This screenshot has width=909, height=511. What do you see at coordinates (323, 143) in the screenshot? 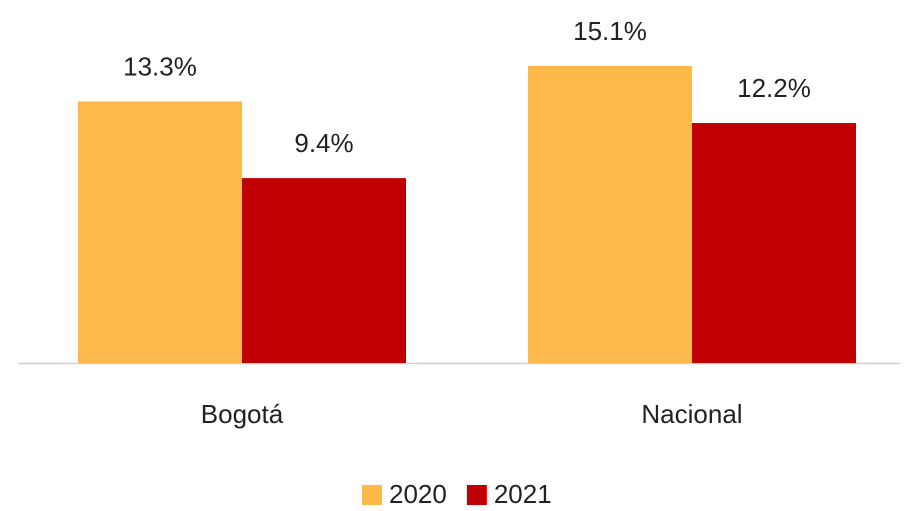
I see `value-label: 9.4%` at bounding box center [323, 143].